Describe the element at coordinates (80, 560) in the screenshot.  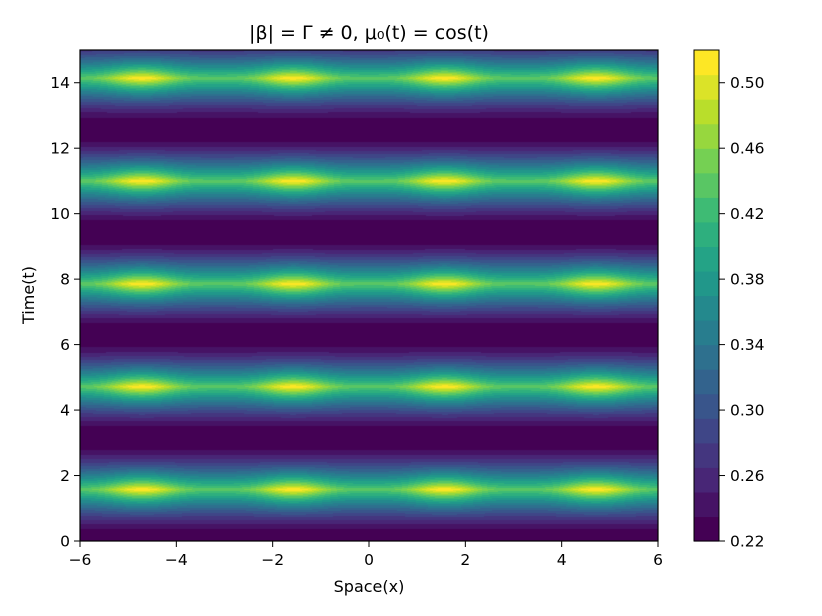
I see `x-tick-label: −6` at that location.